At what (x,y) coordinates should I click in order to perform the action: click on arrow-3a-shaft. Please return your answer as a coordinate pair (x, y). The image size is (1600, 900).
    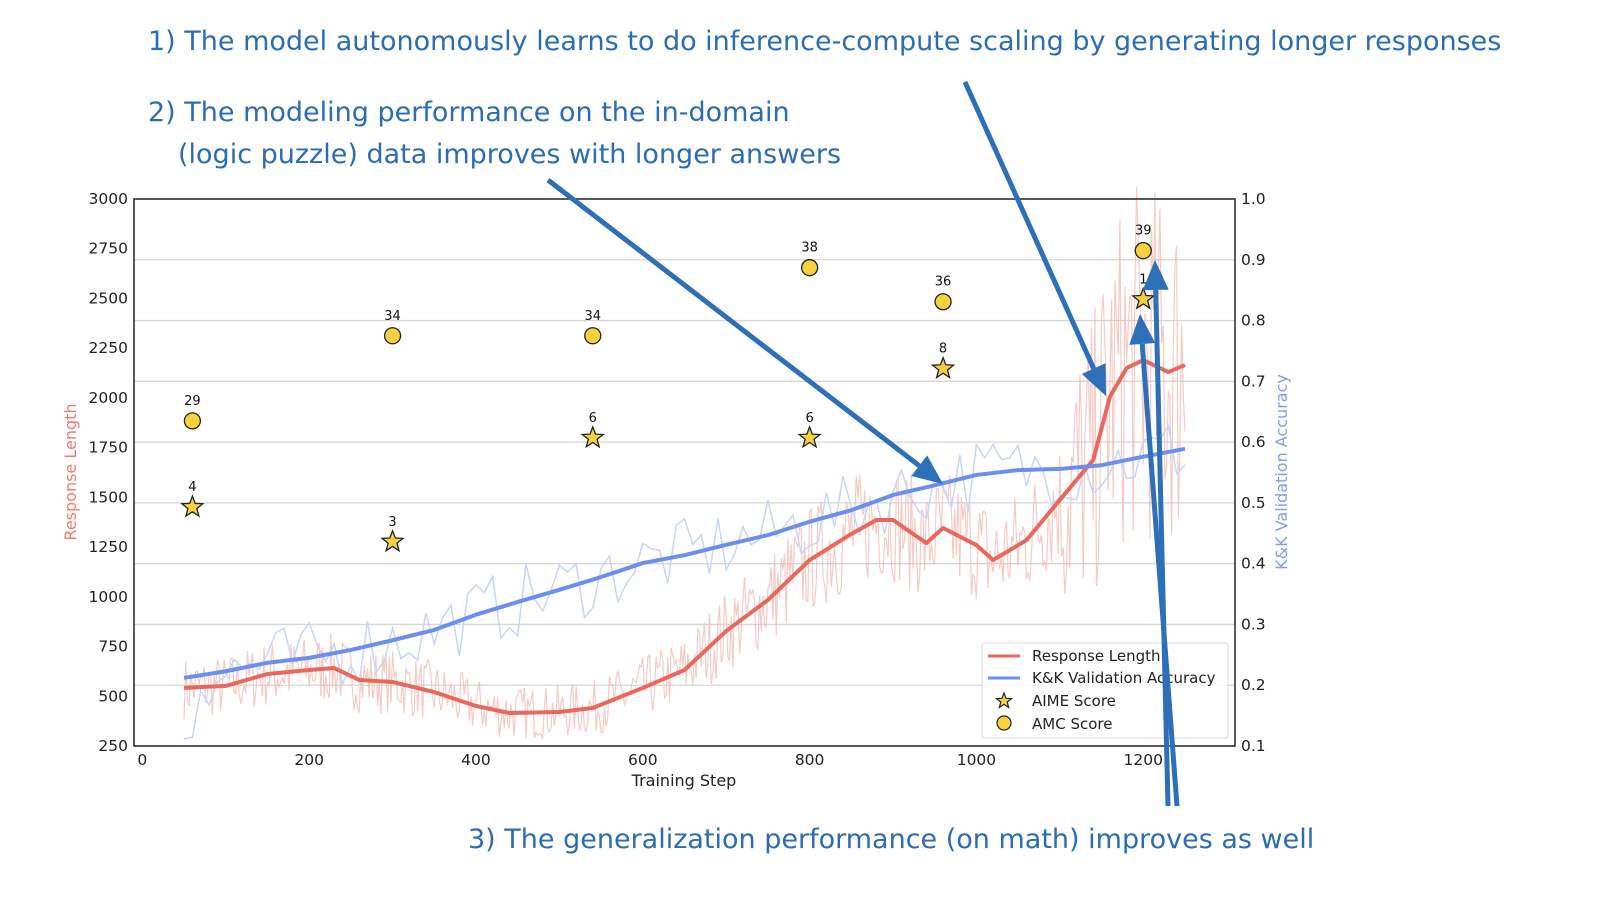
    Looking at the image, I should click on (1159, 575).